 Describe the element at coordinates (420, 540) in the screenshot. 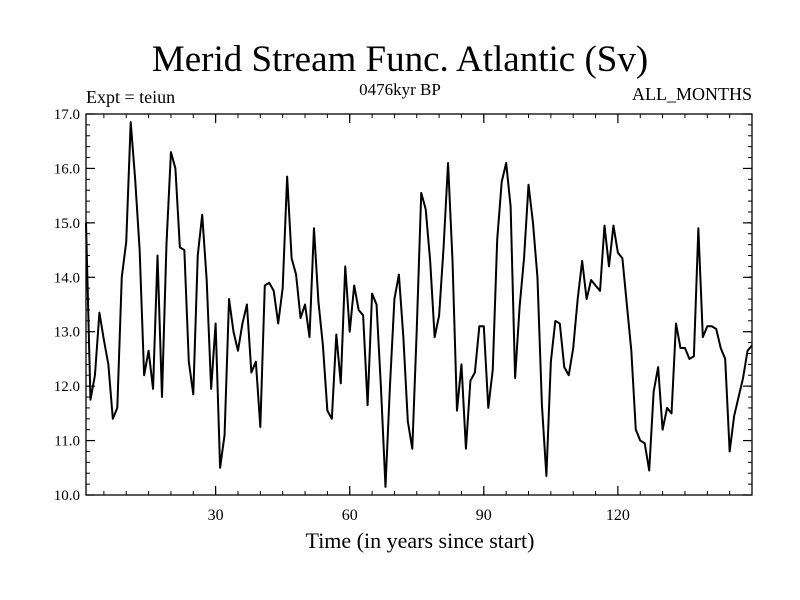

I see `x-axis-label: Time (in years since start)` at that location.